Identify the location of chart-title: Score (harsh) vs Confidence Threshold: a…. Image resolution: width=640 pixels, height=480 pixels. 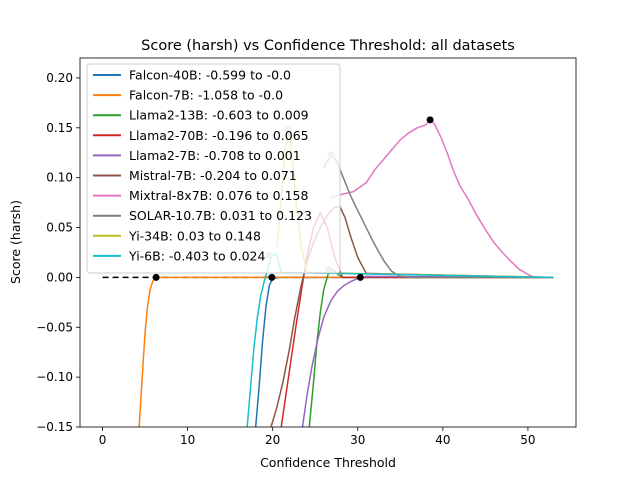
(328, 46).